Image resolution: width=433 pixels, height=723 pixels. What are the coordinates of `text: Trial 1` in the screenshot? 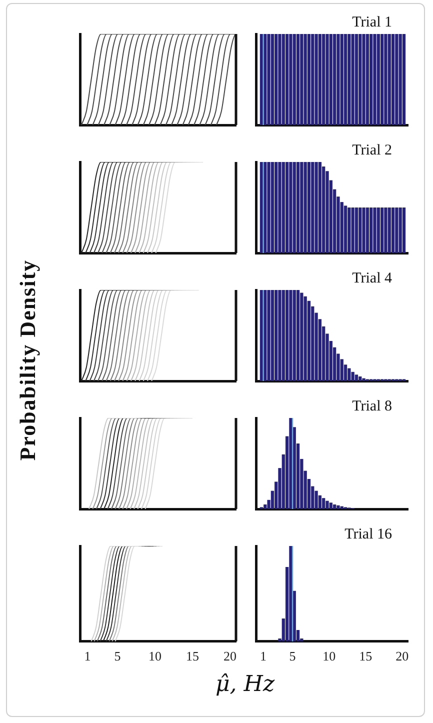 It's located at (372, 22).